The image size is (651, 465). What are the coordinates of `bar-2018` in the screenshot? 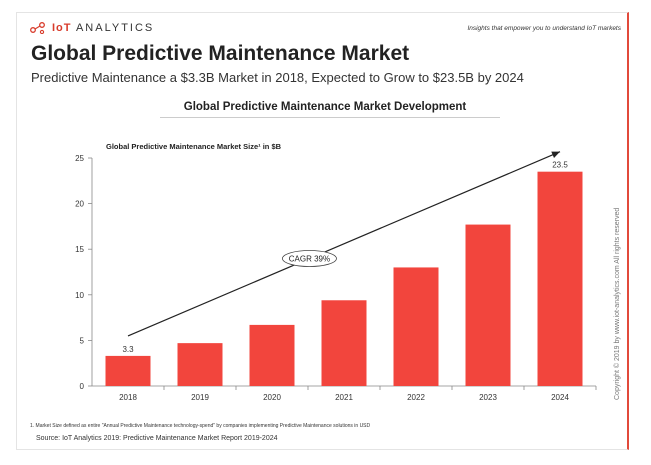 It's located at (128, 370).